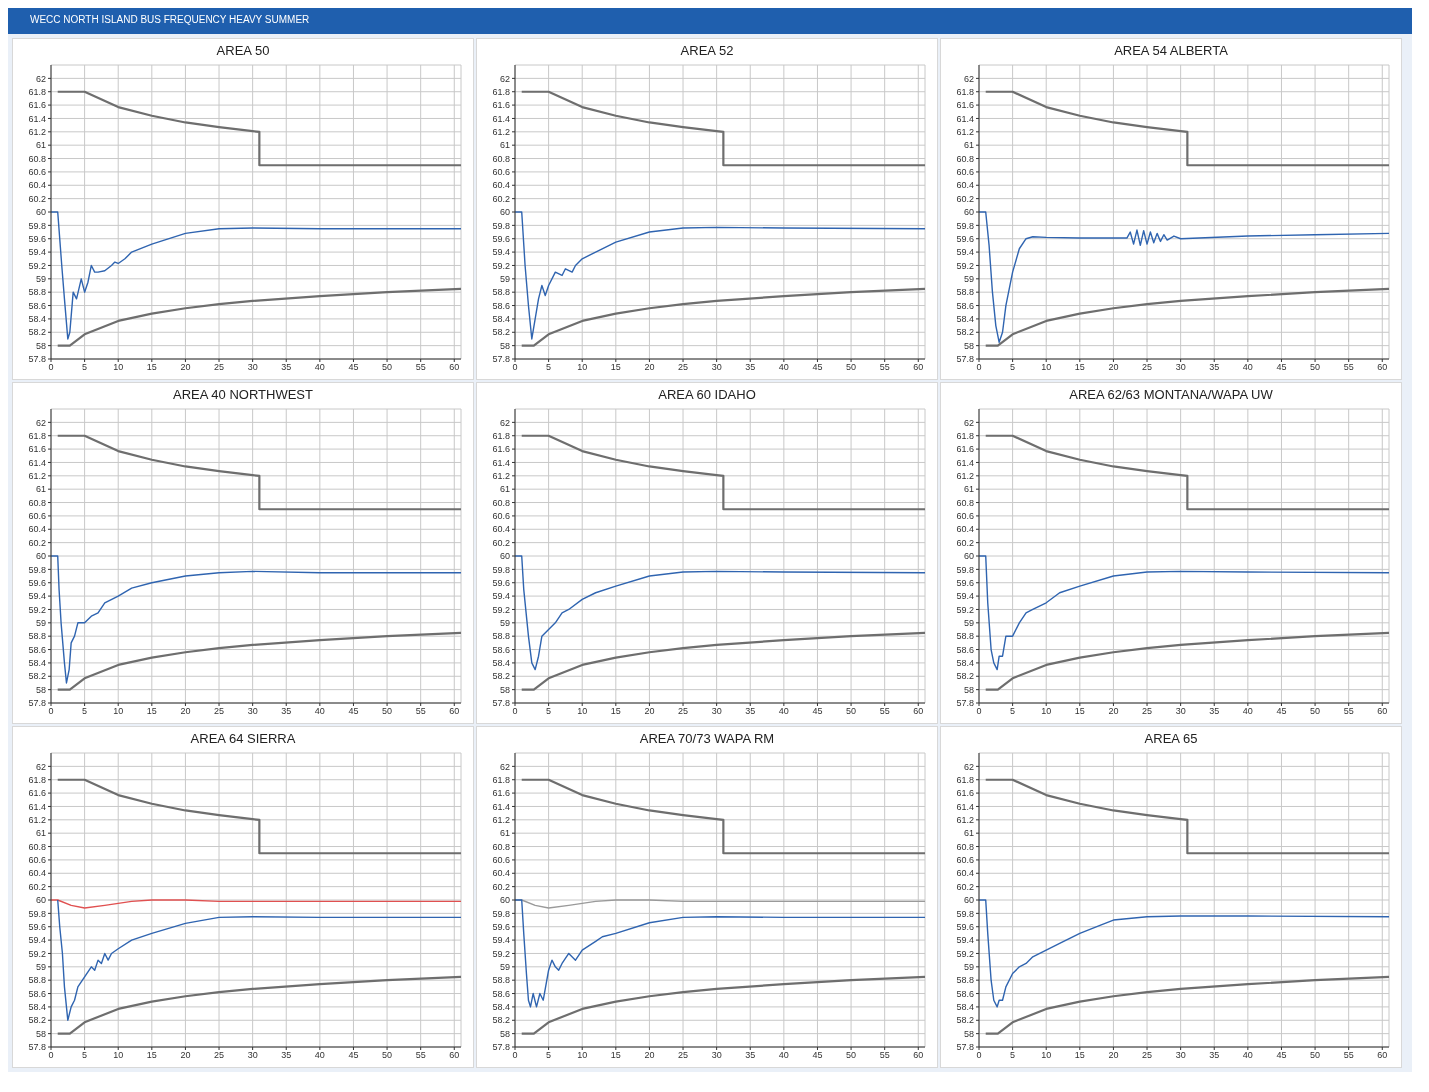  Describe the element at coordinates (965, 132) in the screenshot. I see `y-tick-label: 61.2` at that location.